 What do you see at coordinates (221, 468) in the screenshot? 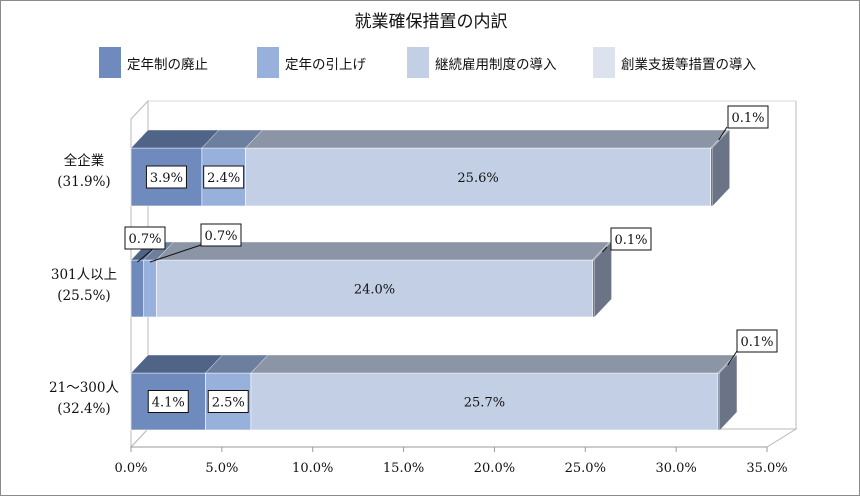
I see `x-tick-label: 5.0%` at bounding box center [221, 468].